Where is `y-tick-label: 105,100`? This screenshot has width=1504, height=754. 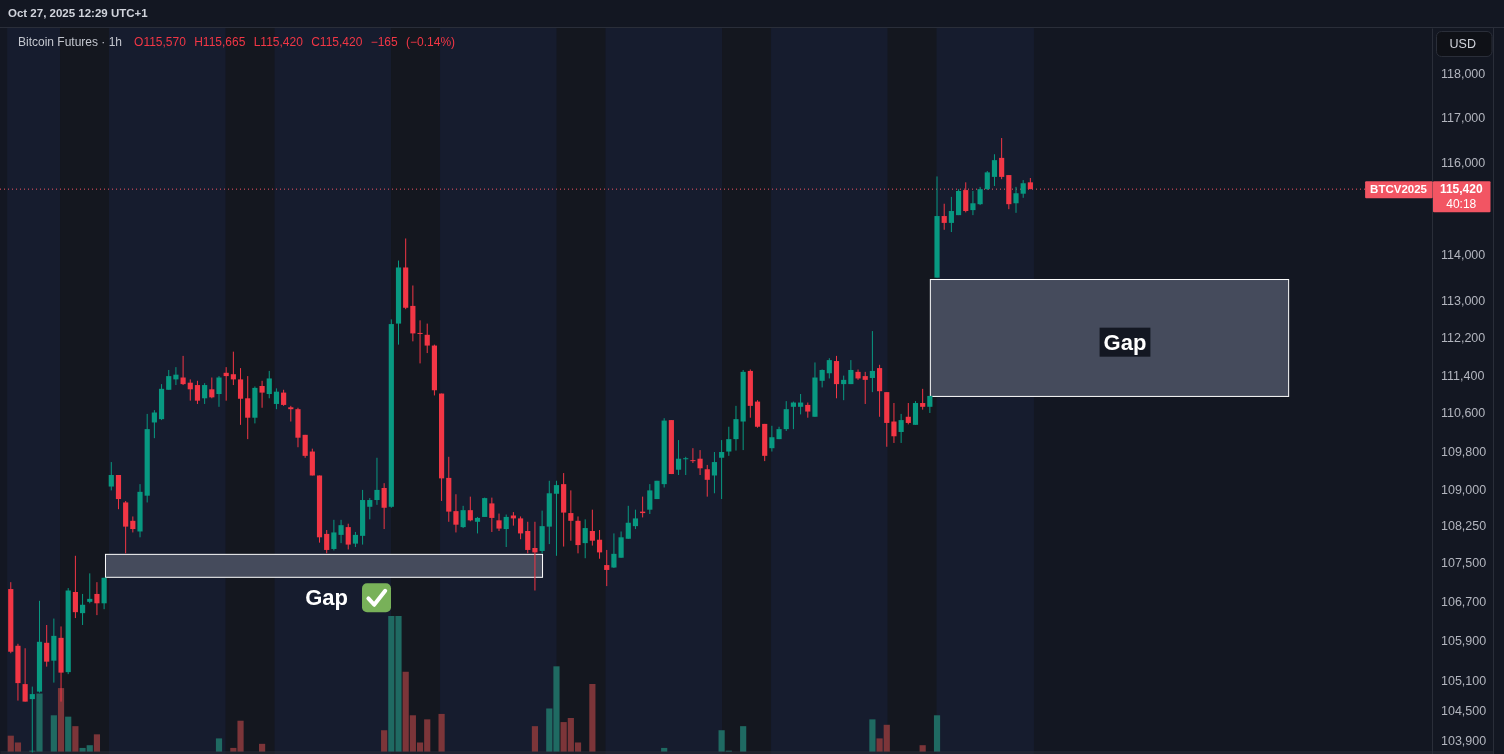
y-tick-label: 105,100 is located at coordinates (1464, 681).